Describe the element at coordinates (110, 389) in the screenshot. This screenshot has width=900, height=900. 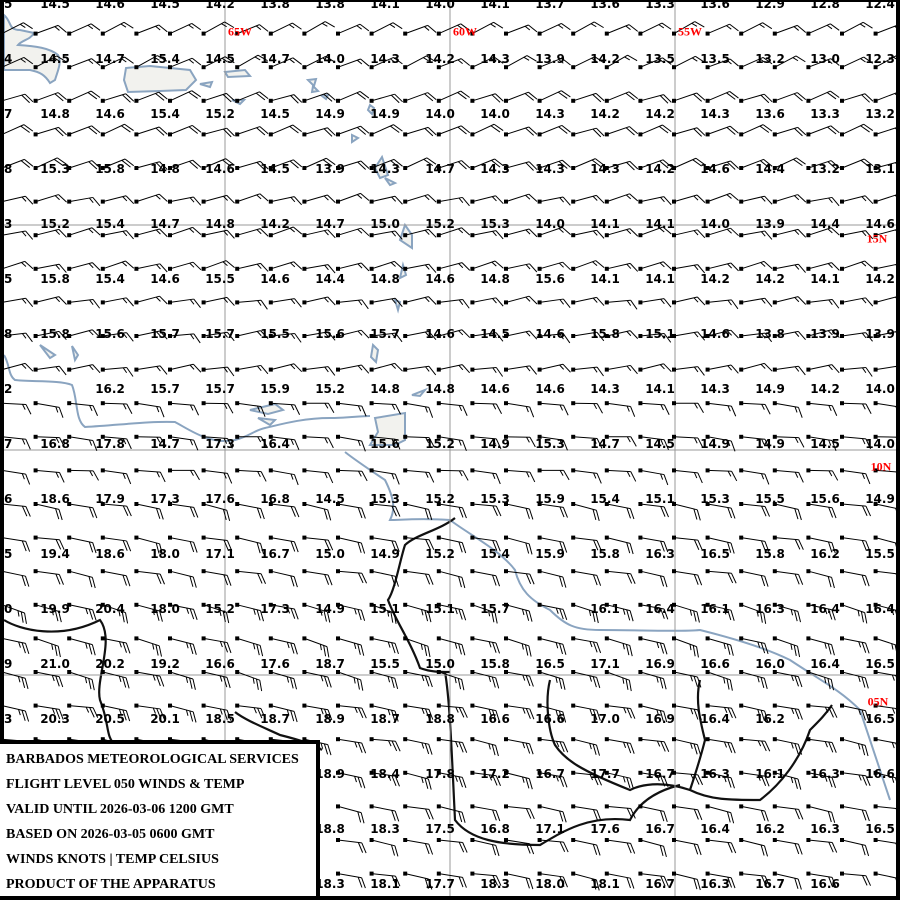
I see `temperature-label: 16.2` at that location.